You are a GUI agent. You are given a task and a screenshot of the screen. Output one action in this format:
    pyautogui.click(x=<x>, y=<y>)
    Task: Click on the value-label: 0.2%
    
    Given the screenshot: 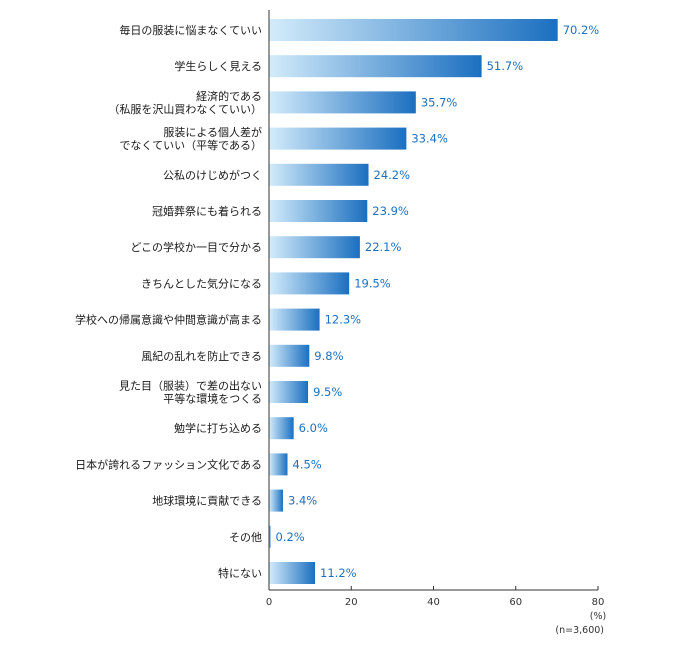 What is the action you would take?
    pyautogui.click(x=290, y=537)
    